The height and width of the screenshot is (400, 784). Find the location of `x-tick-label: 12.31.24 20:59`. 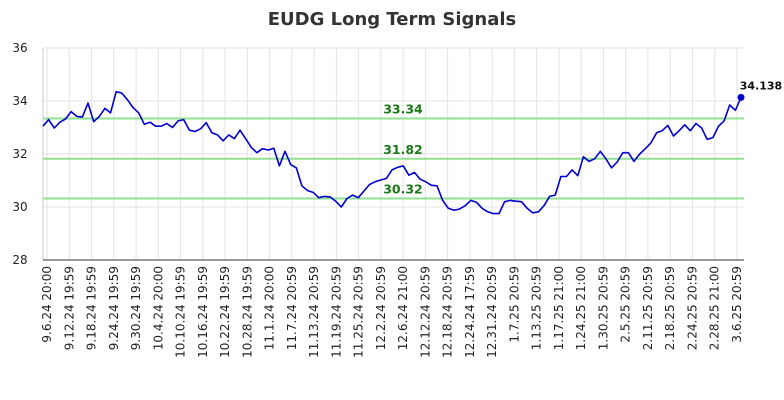

x-tick-label: 12.31.24 20:59 is located at coordinates (492, 312).